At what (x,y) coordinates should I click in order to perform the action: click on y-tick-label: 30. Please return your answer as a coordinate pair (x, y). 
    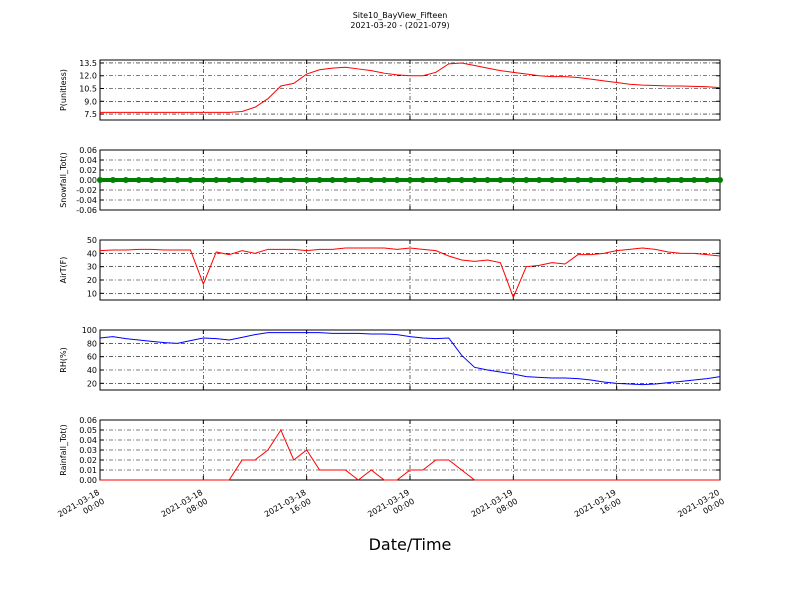
    Looking at the image, I should click on (92, 267).